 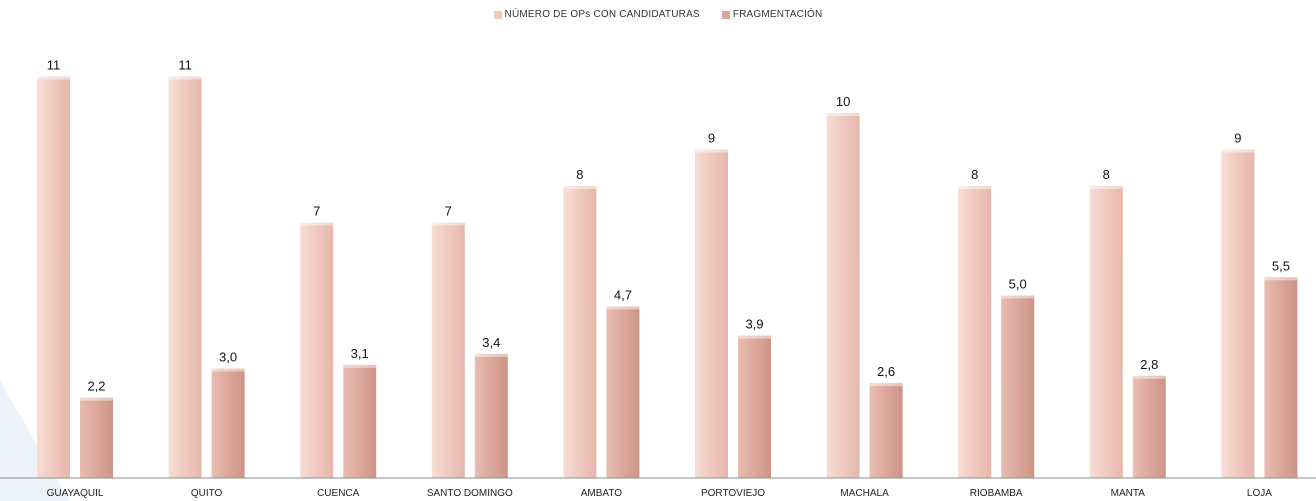 I want to click on category-label: AMBATO, so click(x=602, y=493).